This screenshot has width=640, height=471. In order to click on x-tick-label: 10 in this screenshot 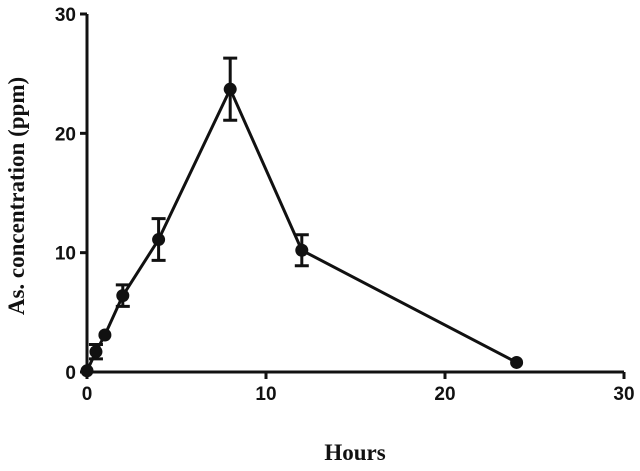, I will do `click(265, 394)`.